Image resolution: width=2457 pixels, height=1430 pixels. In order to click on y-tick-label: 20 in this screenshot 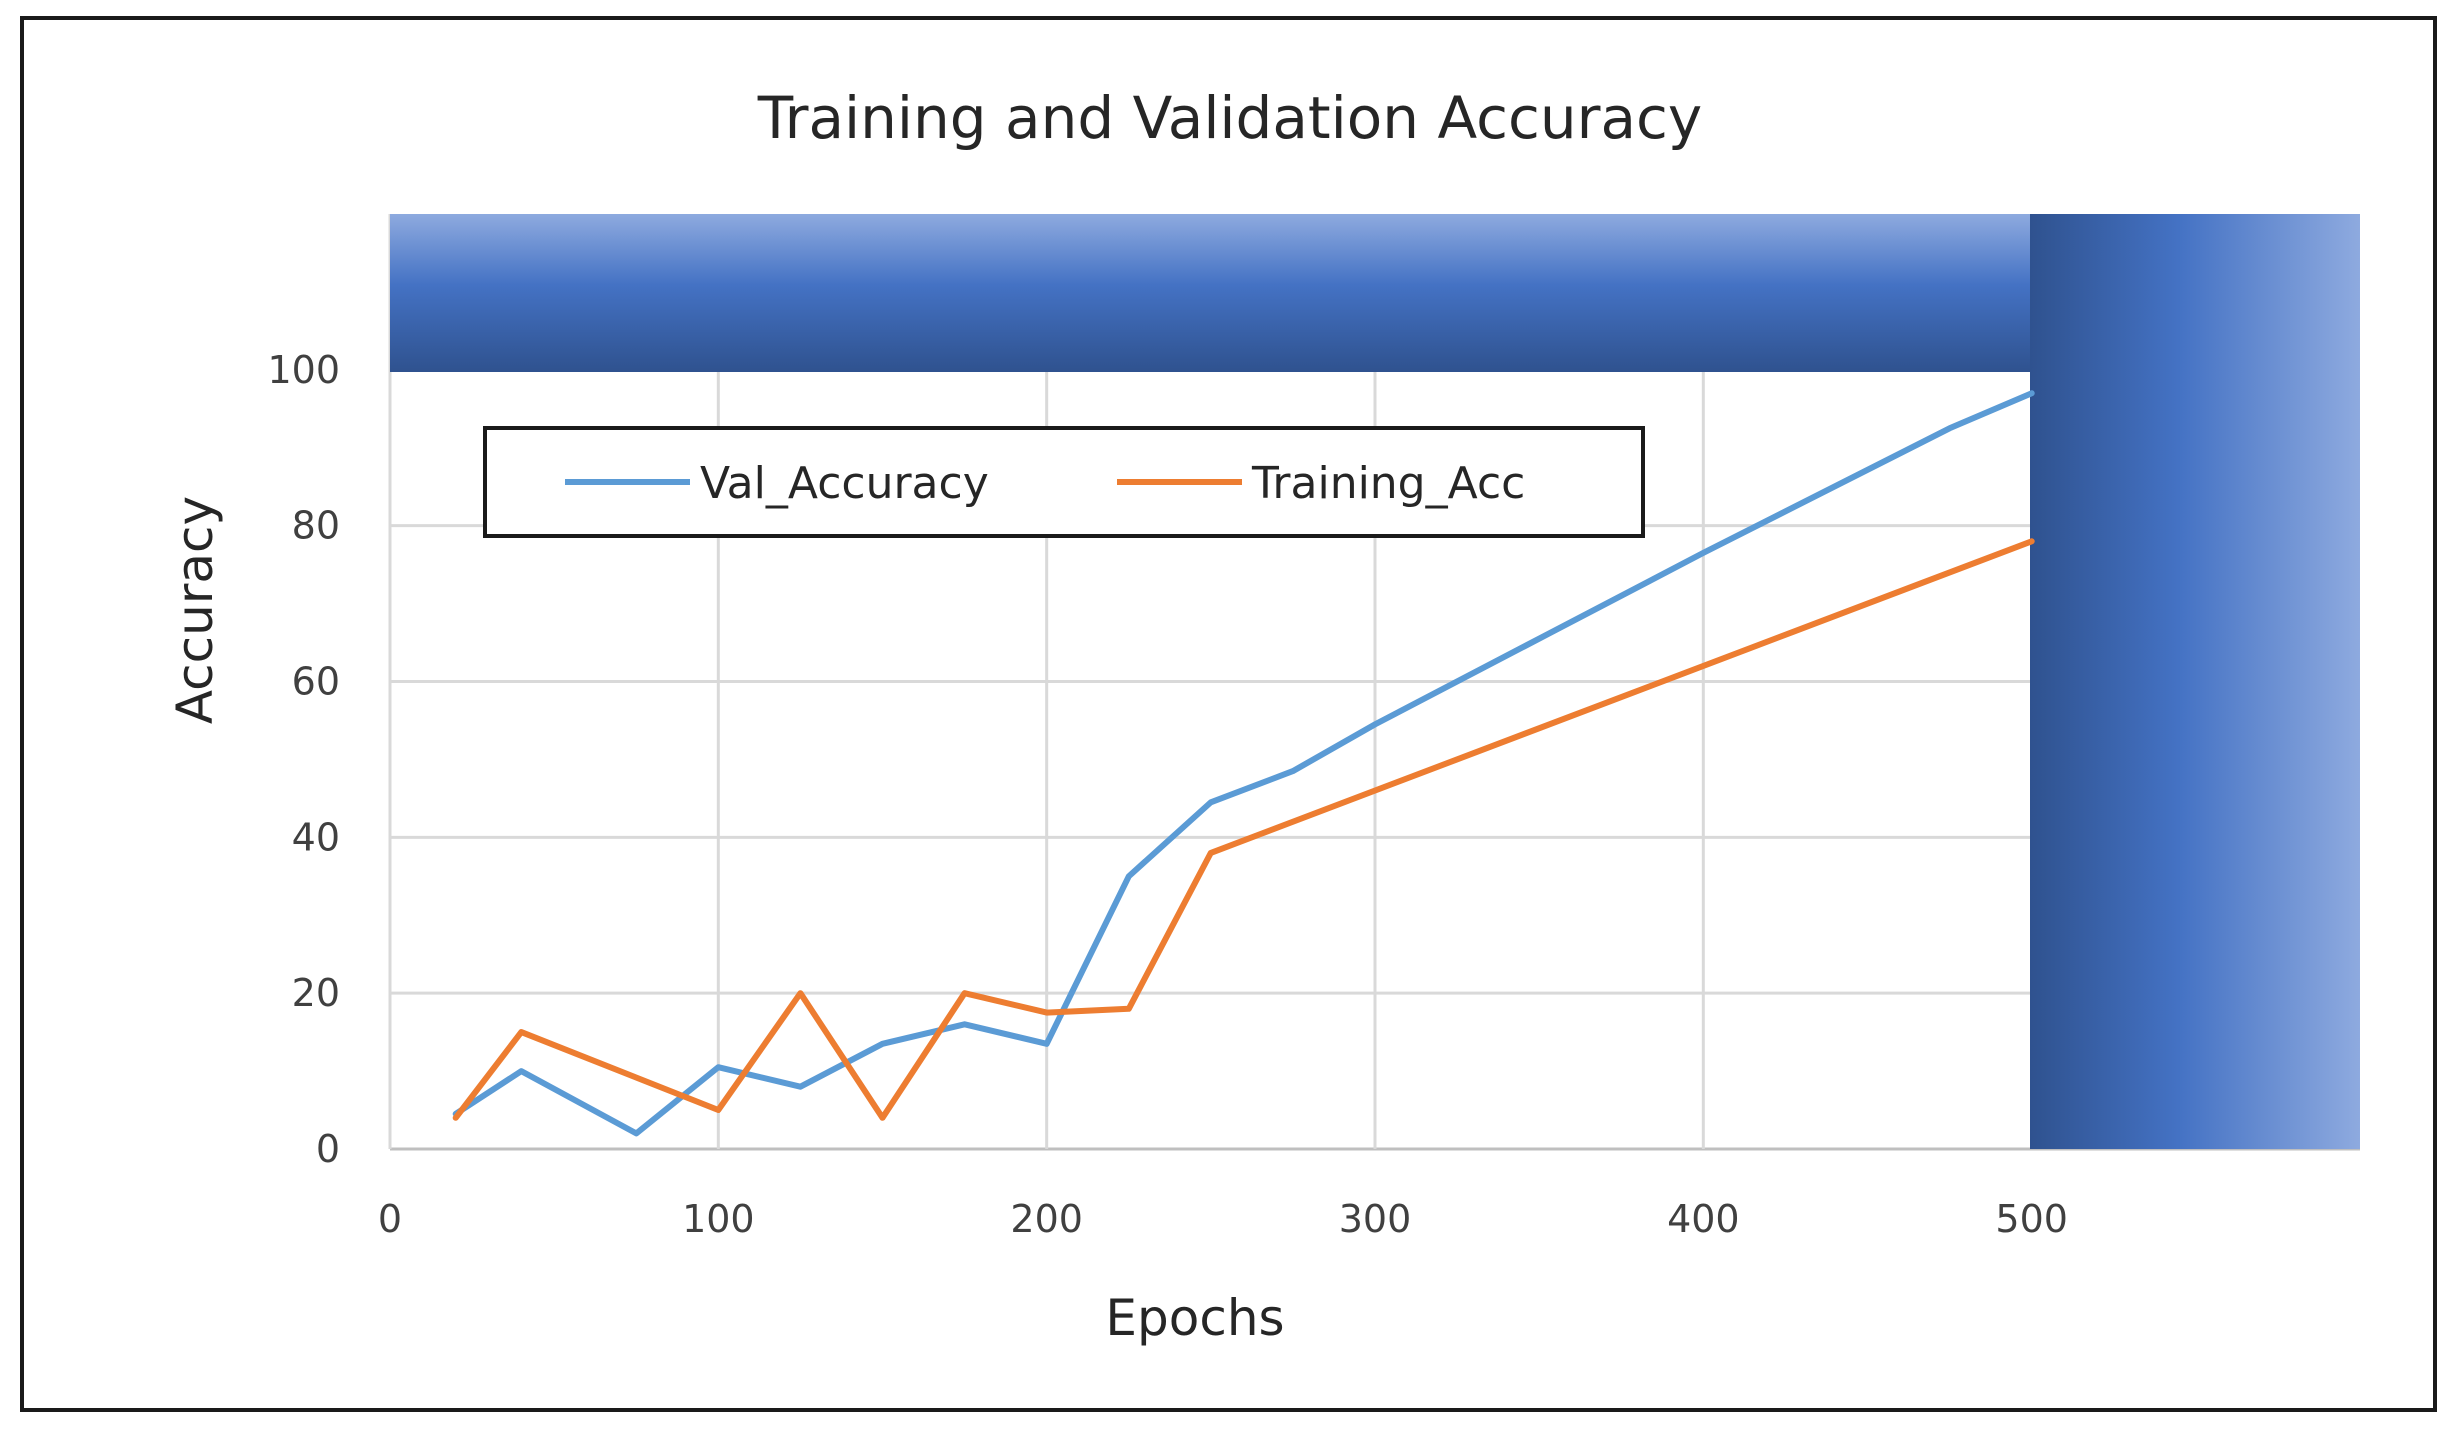, I will do `click(316, 993)`.